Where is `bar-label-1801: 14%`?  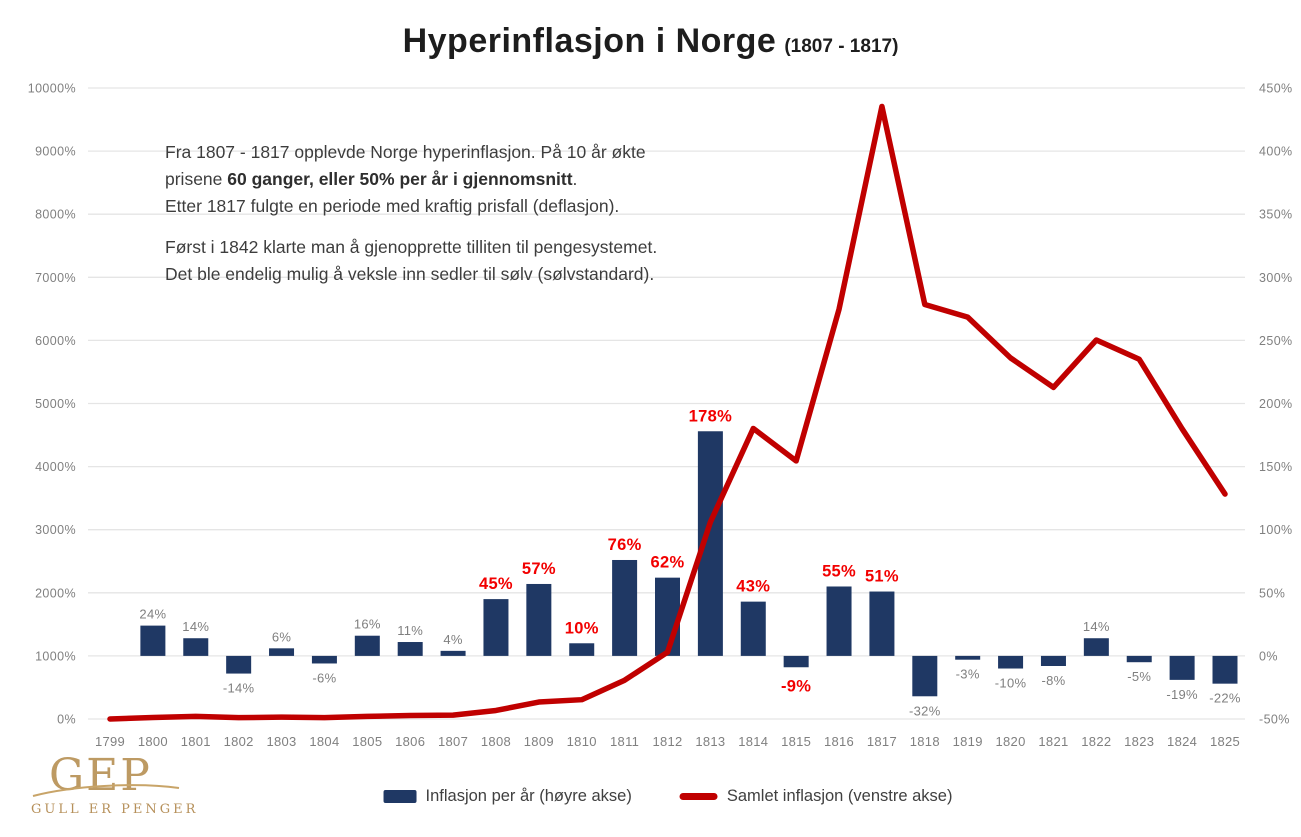 bar-label-1801: 14% is located at coordinates (195, 626).